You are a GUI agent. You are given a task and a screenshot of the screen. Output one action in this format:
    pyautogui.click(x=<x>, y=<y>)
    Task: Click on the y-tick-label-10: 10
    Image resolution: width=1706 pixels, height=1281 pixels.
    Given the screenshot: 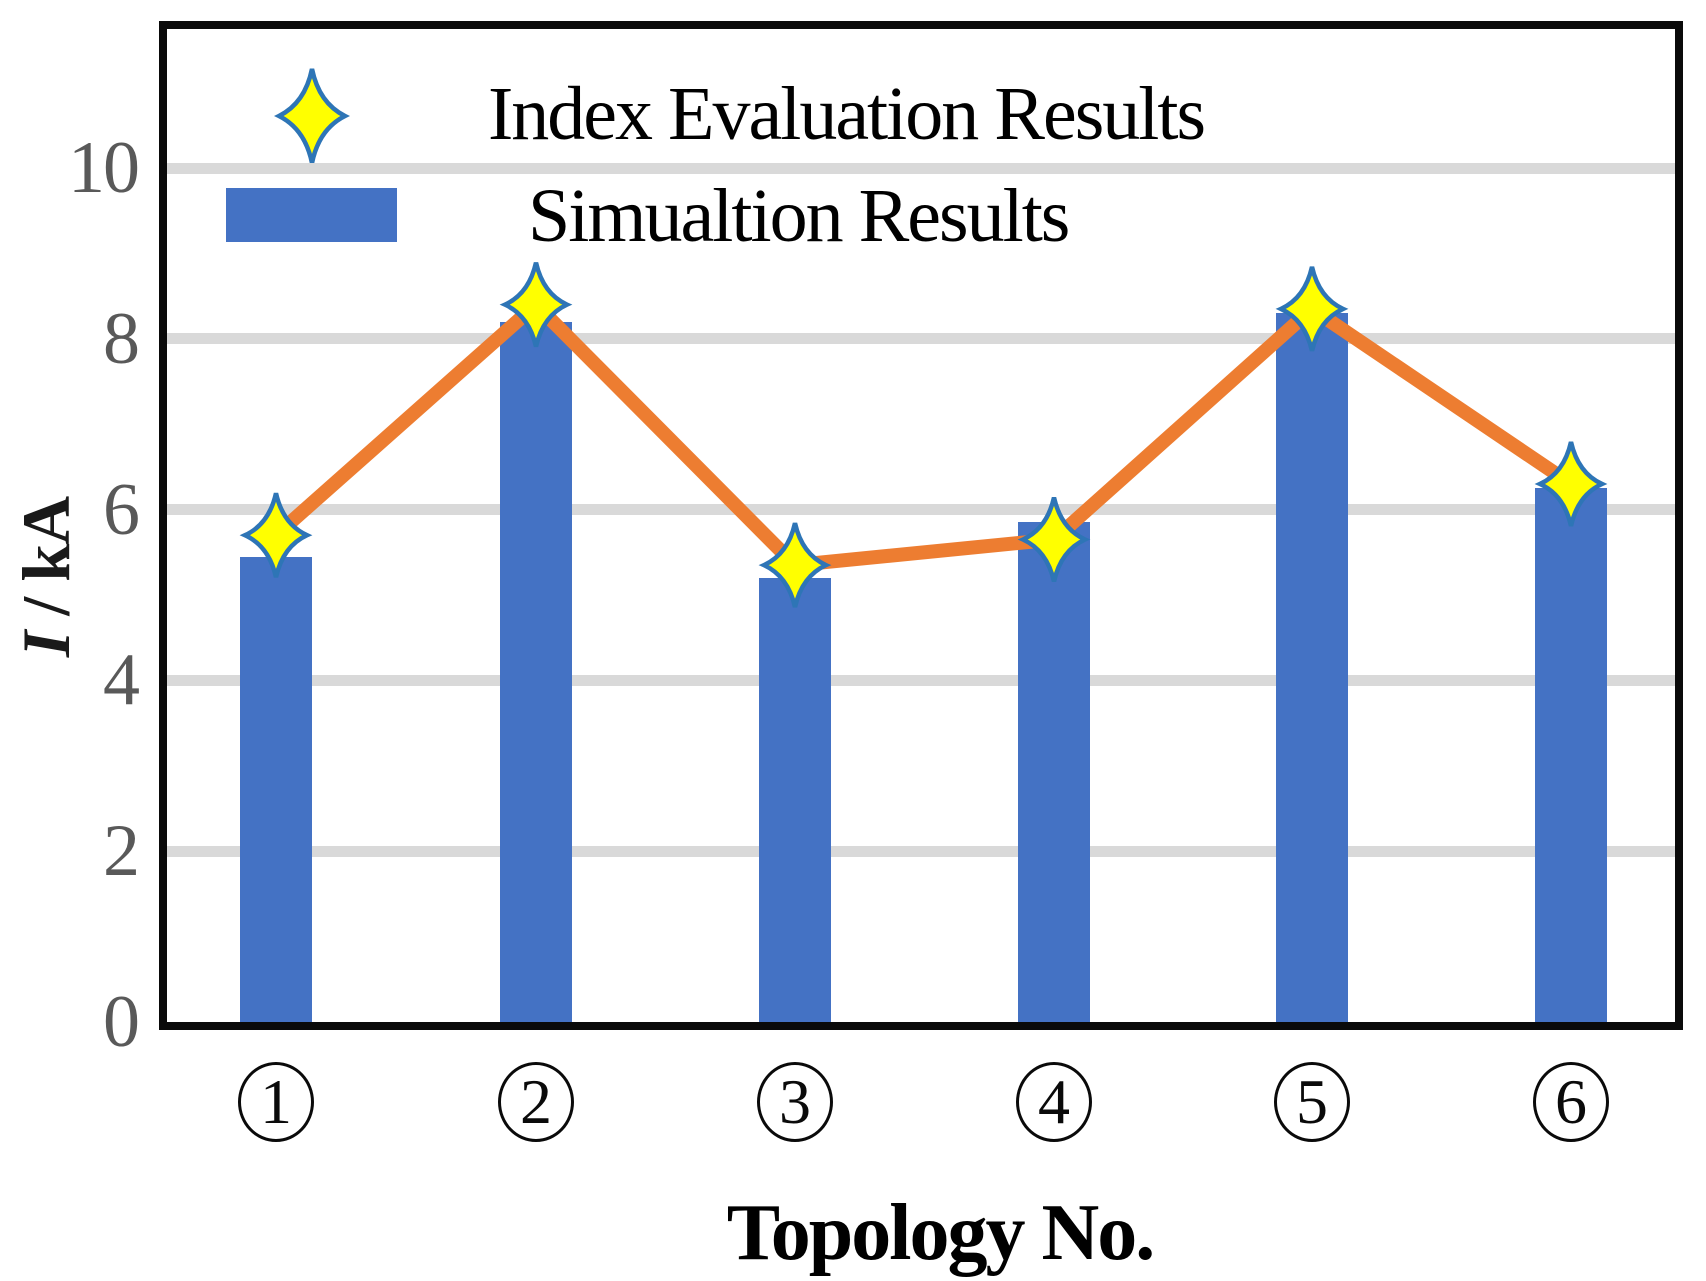 What is the action you would take?
    pyautogui.click(x=104, y=168)
    